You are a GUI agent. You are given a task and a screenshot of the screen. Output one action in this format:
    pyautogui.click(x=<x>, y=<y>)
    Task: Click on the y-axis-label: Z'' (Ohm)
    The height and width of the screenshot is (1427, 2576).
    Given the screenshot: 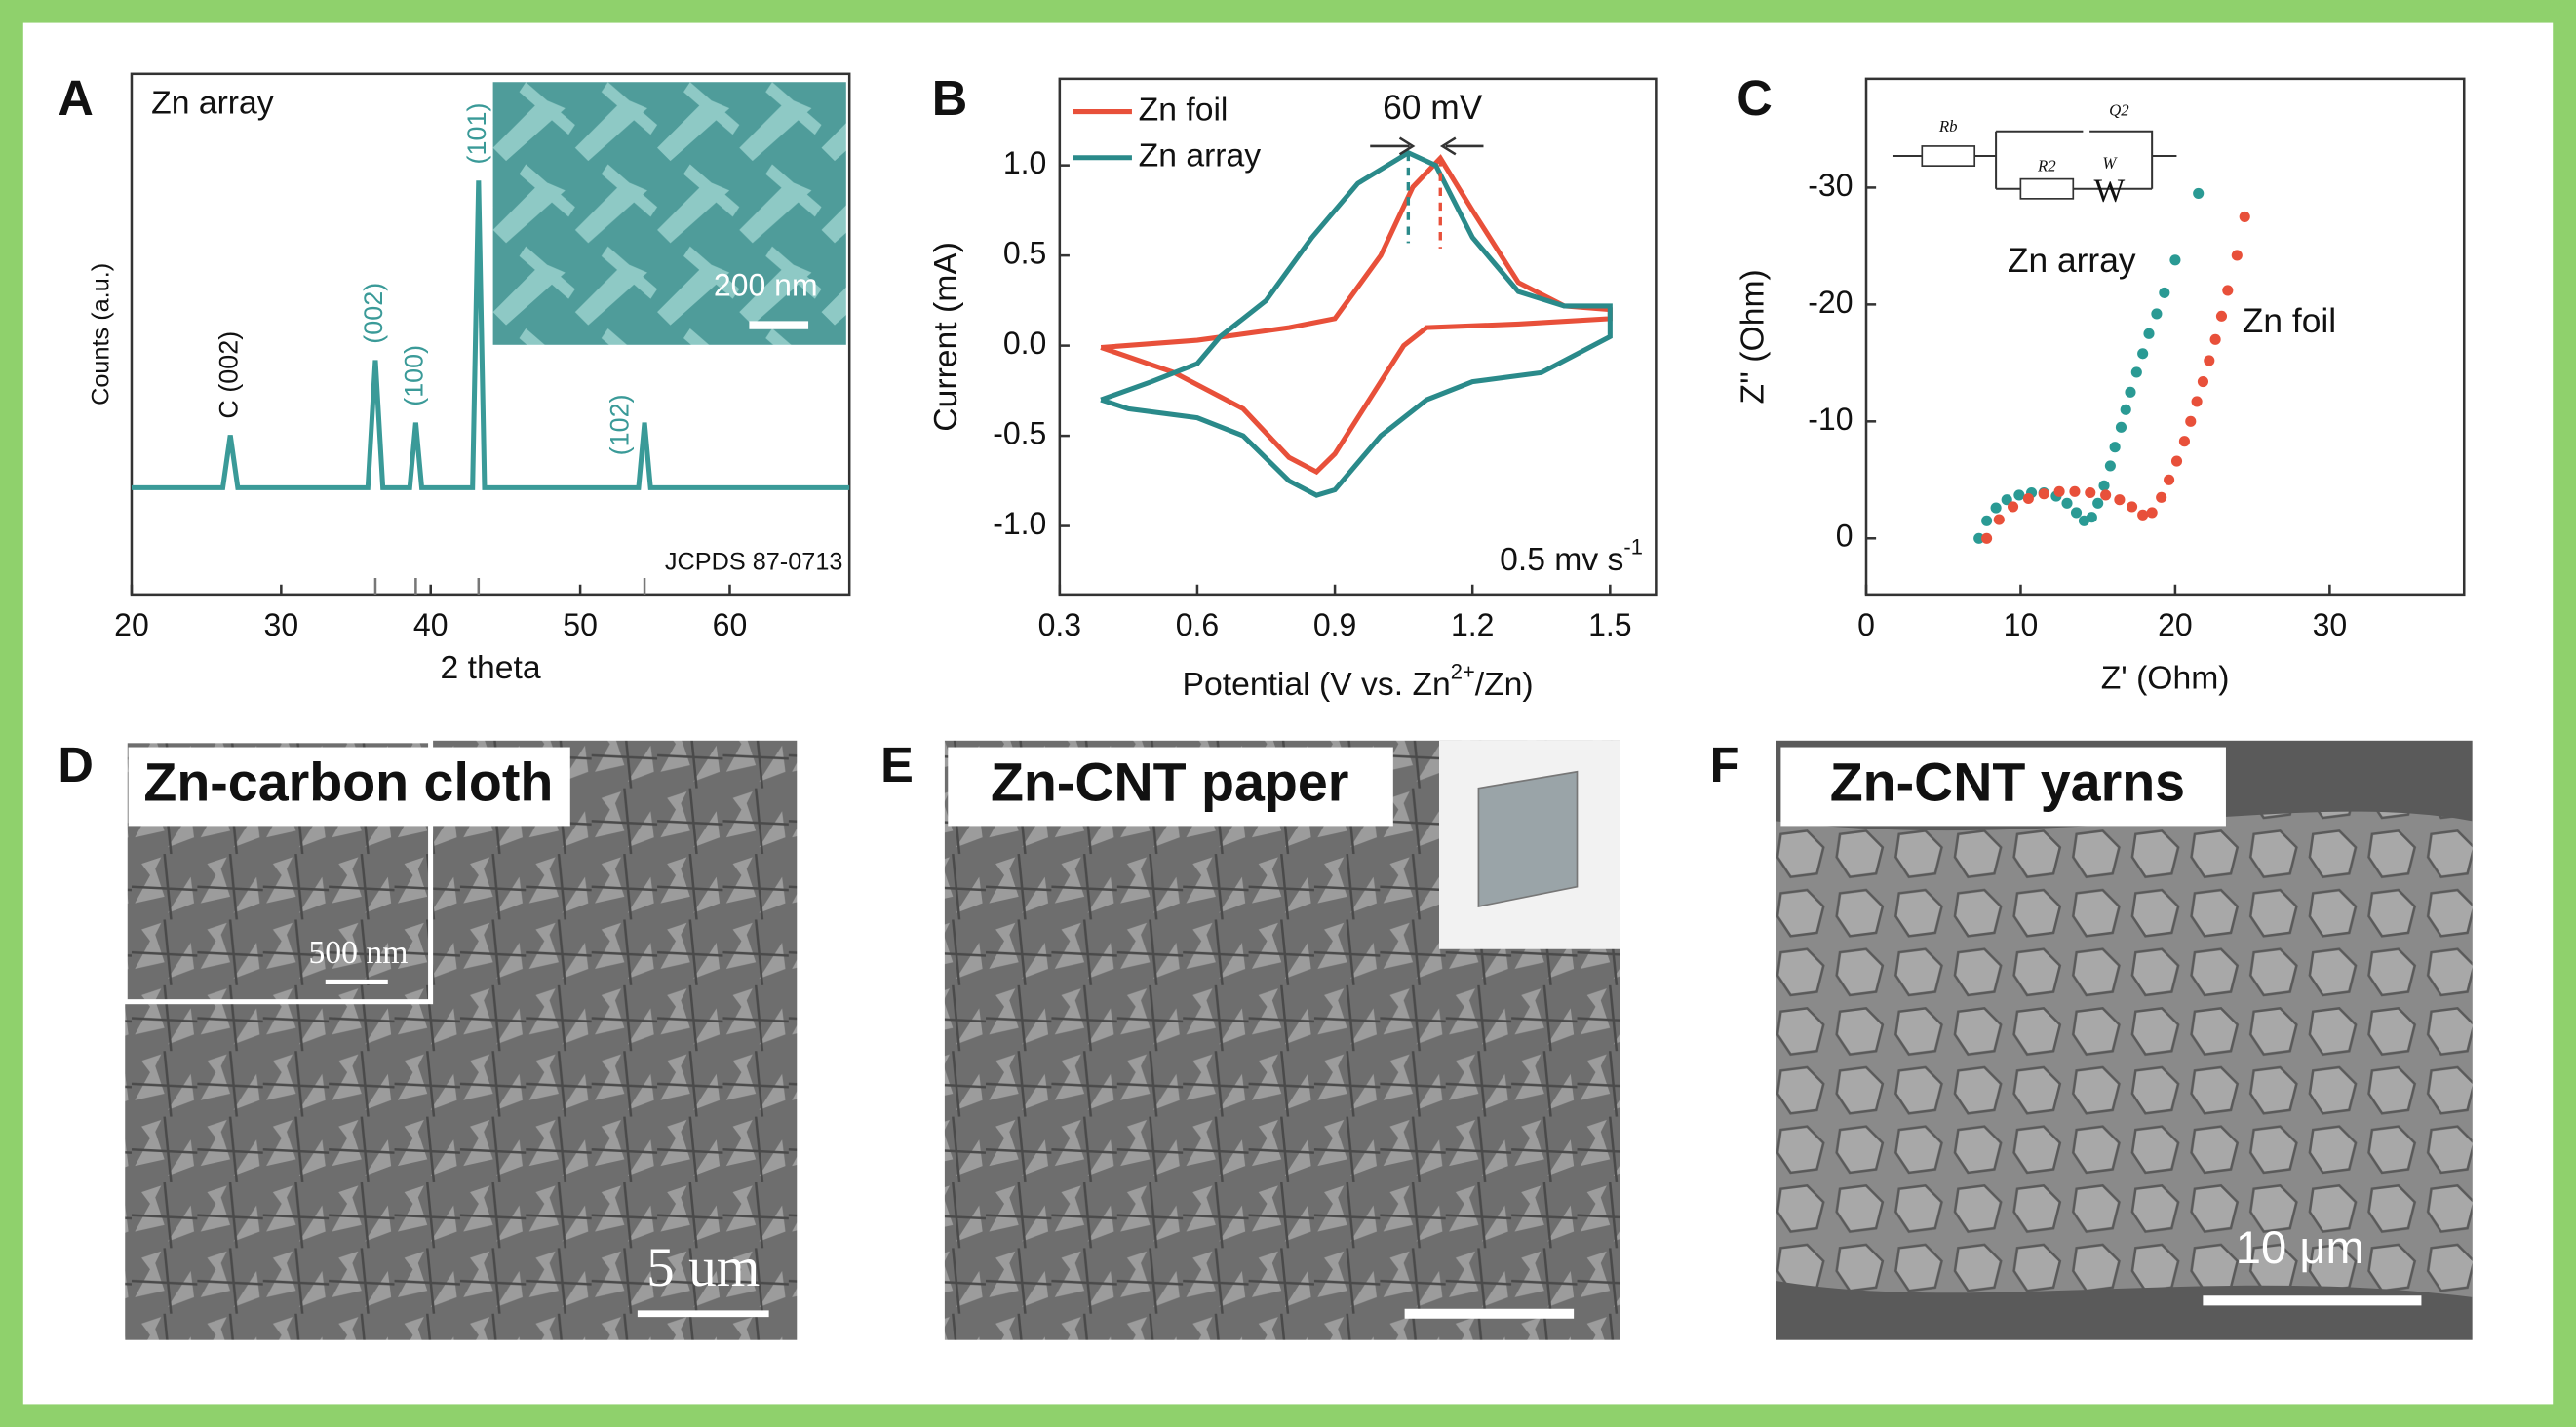 What is the action you would take?
    pyautogui.click(x=1753, y=336)
    